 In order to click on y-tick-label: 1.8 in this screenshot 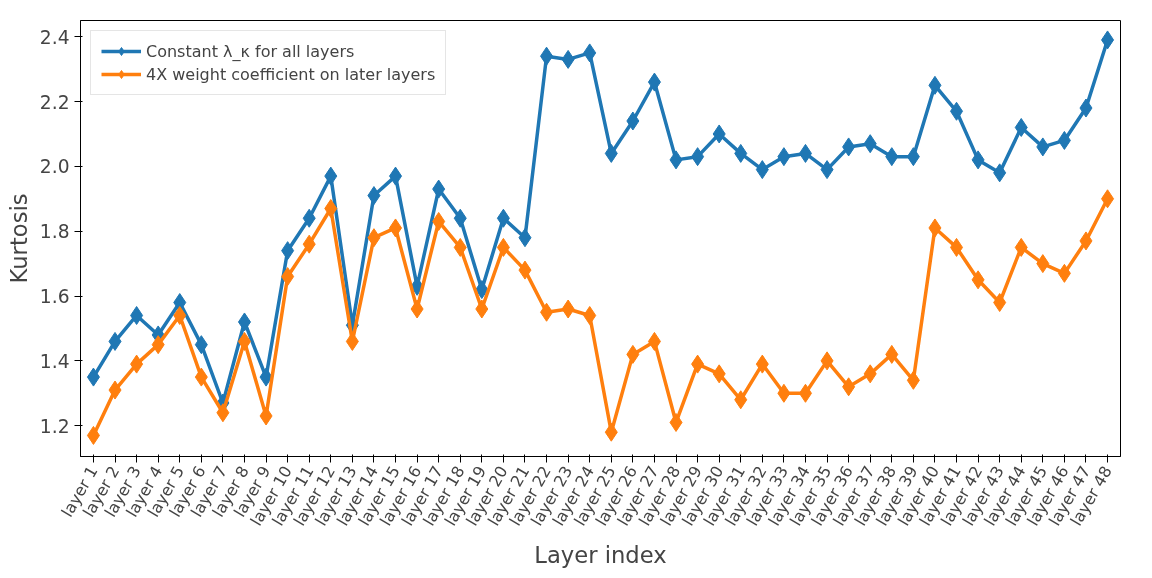, I will do `click(54, 232)`.